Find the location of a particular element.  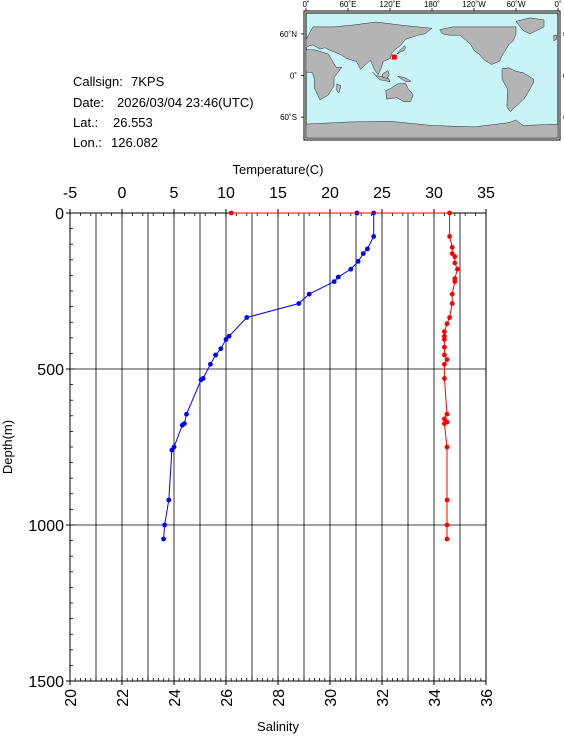

temperature-tick-label: 0 is located at coordinates (122, 193).